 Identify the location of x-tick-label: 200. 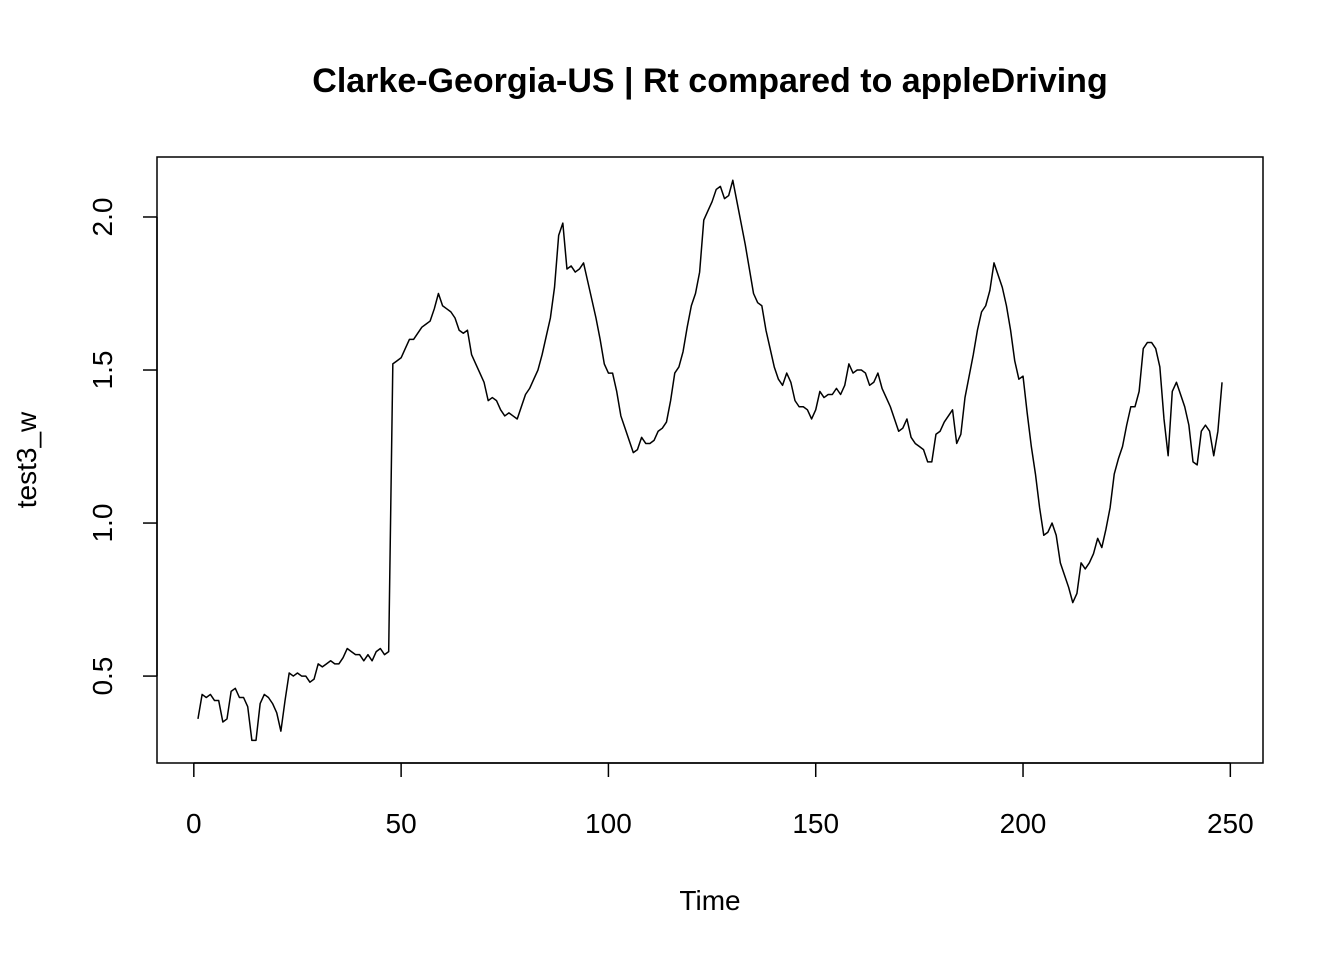
(1023, 823).